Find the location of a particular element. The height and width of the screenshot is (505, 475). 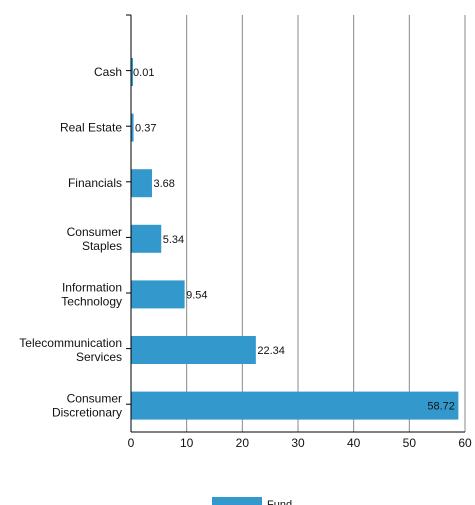

category-label: Services is located at coordinates (99, 357).